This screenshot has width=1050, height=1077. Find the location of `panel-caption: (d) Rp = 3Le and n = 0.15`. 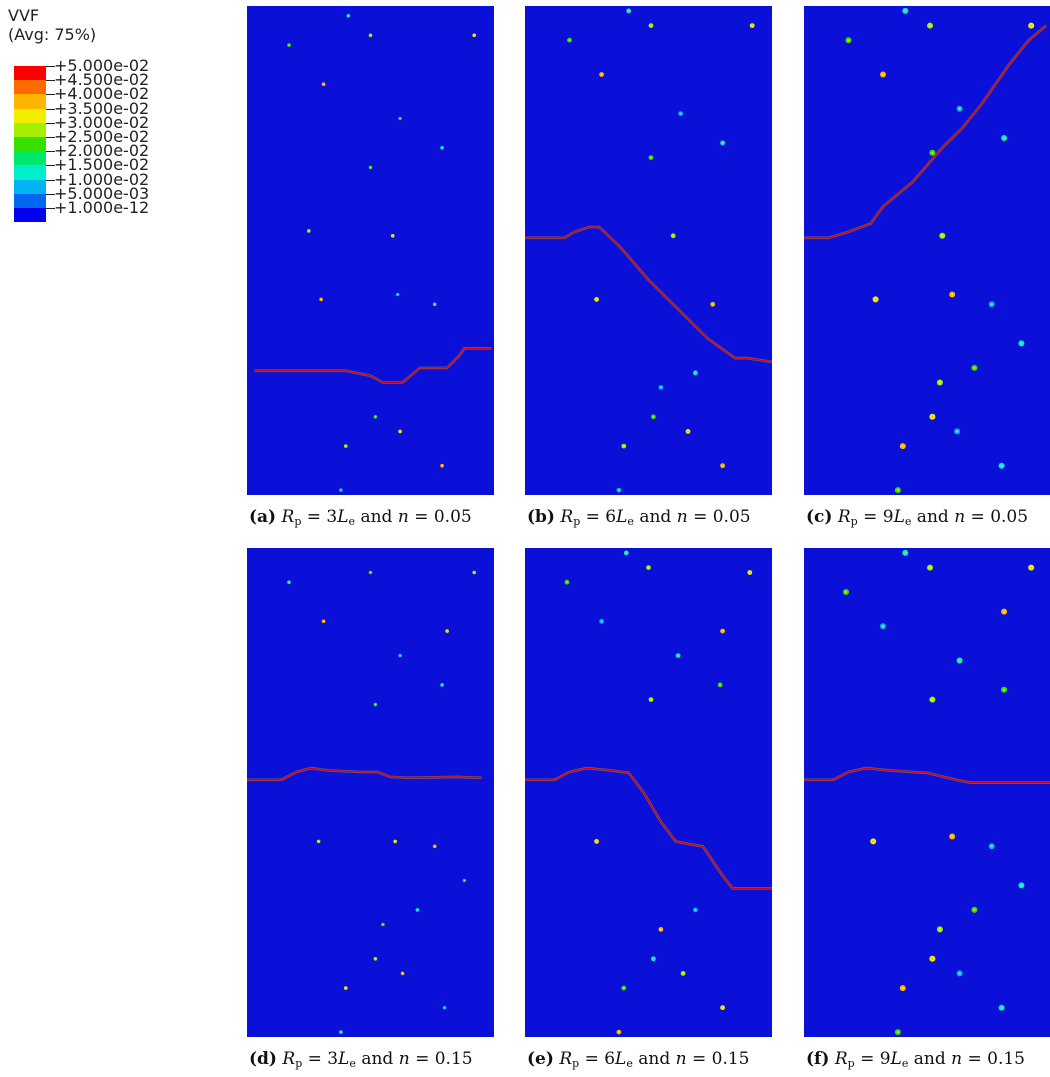

panel-caption: (d) Rp = 3Le and n = 0.15 is located at coordinates (384, 1059).